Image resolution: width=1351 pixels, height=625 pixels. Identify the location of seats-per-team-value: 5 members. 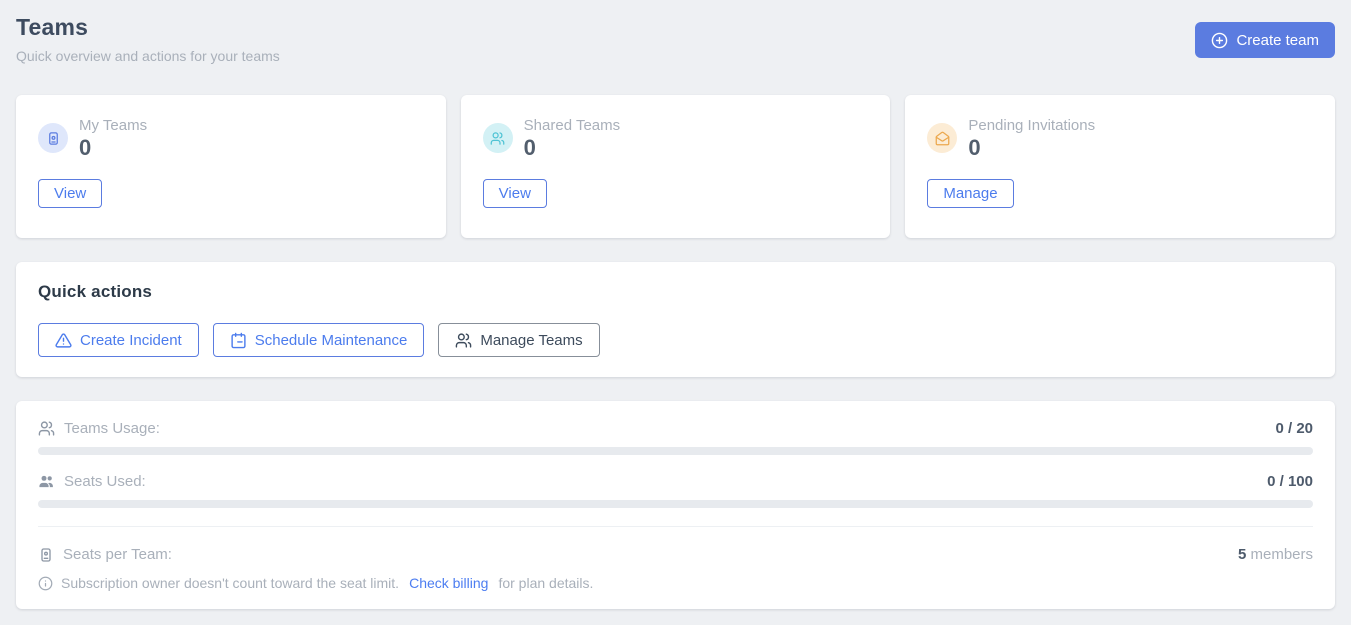
(1275, 554).